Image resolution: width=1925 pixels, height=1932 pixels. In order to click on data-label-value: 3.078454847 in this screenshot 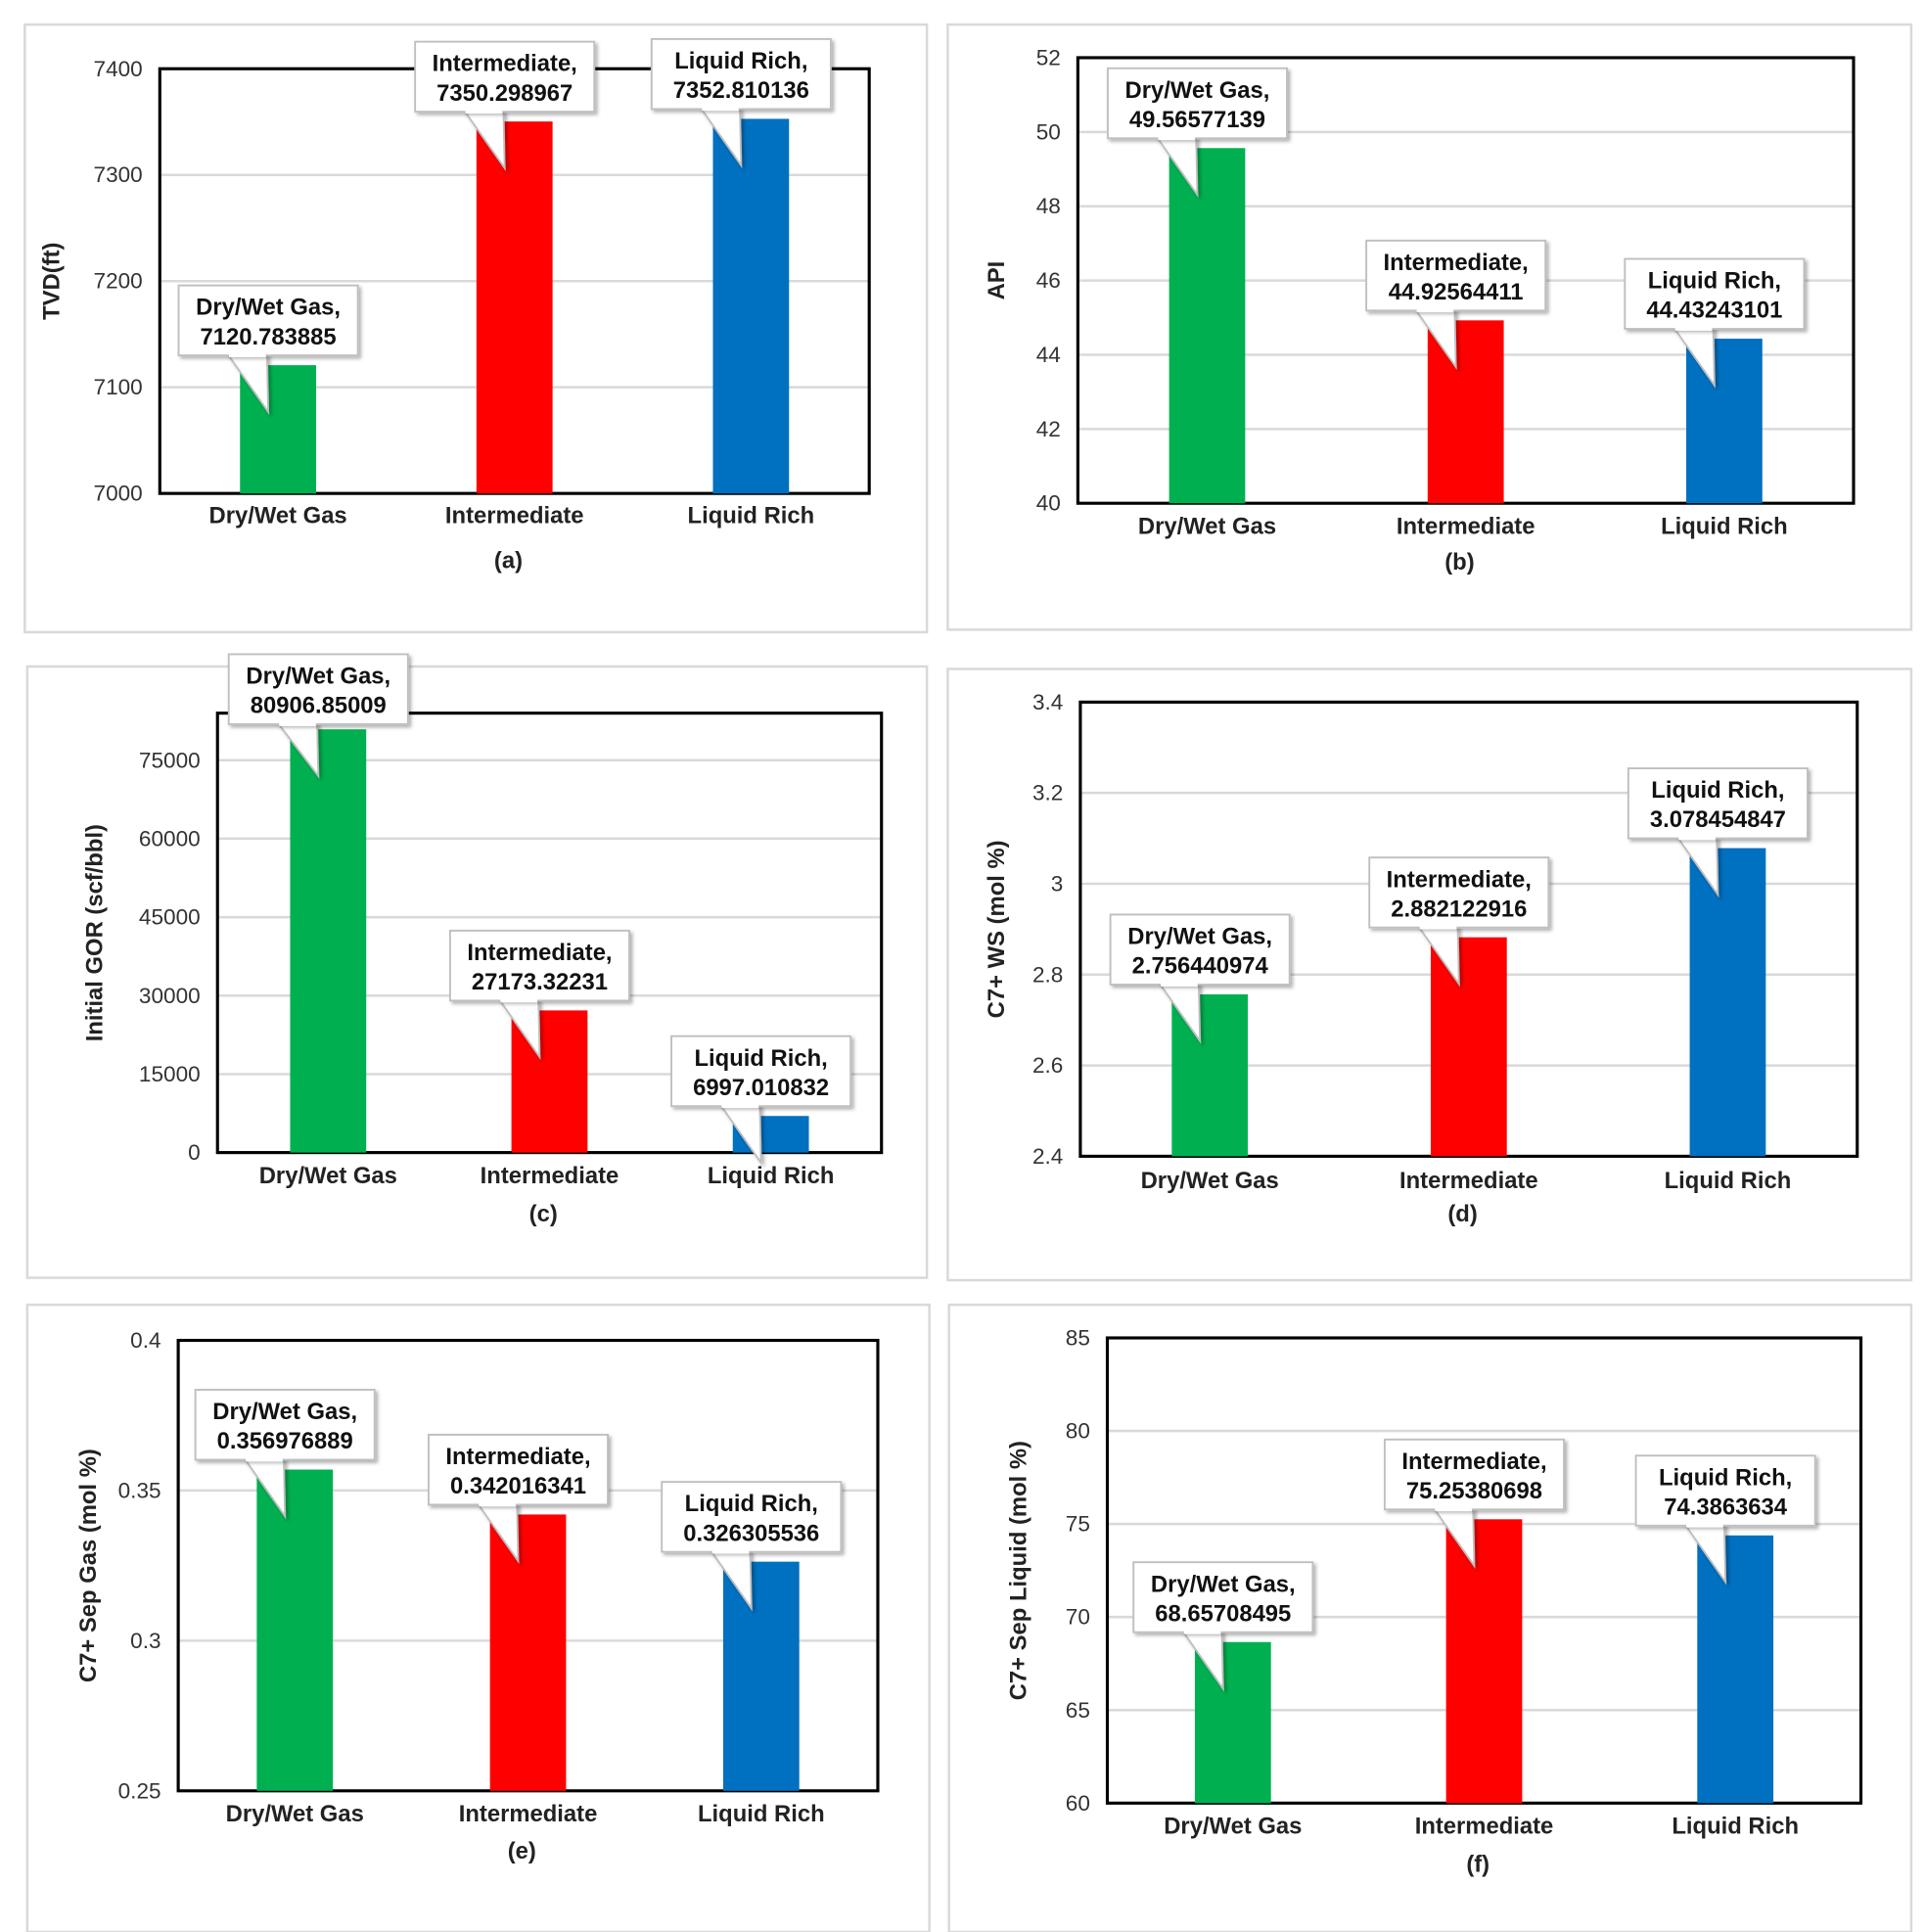, I will do `click(1718, 819)`.